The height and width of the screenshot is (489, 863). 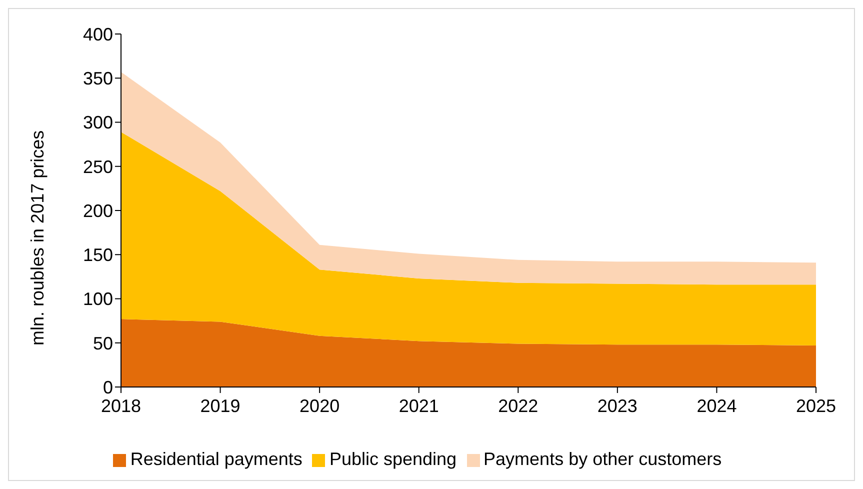 What do you see at coordinates (418, 406) in the screenshot?
I see `x-tick-label: 2021` at bounding box center [418, 406].